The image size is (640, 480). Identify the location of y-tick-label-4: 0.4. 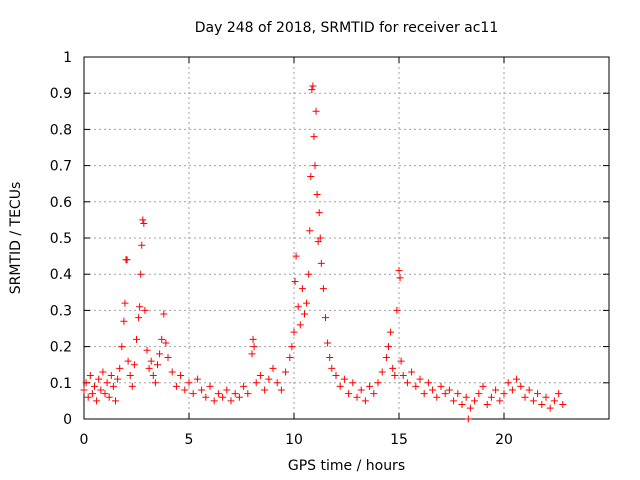
(61, 275).